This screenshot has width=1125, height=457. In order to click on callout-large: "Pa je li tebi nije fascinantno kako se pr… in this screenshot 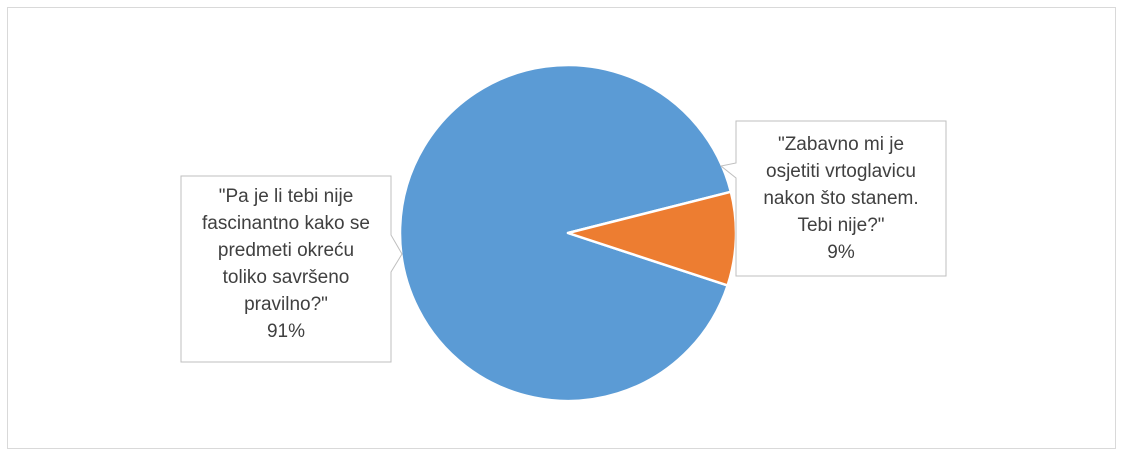, I will do `click(291, 269)`.